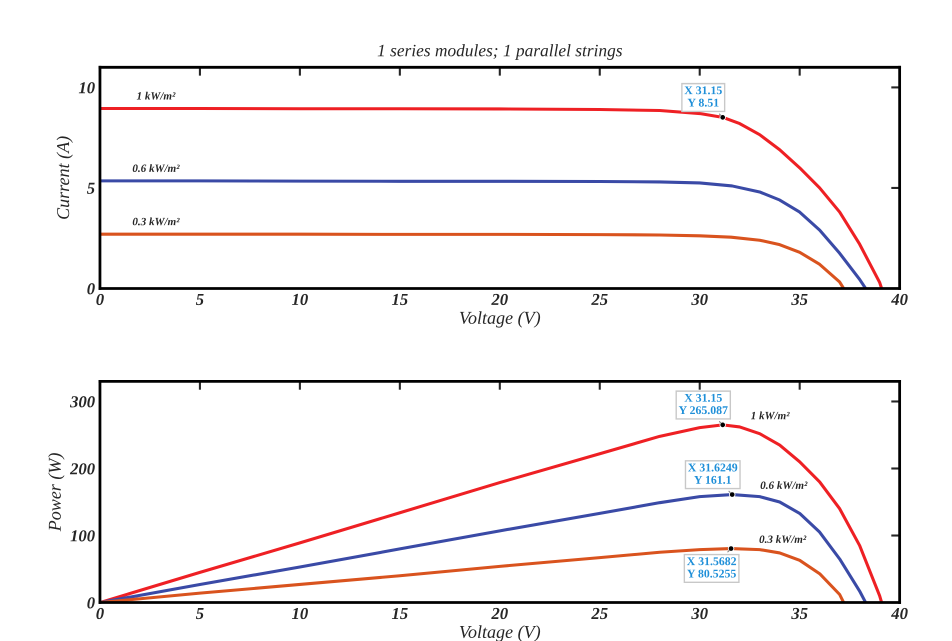 The image size is (952, 641). I want to click on y-axis-title: Current (A), so click(64, 177).